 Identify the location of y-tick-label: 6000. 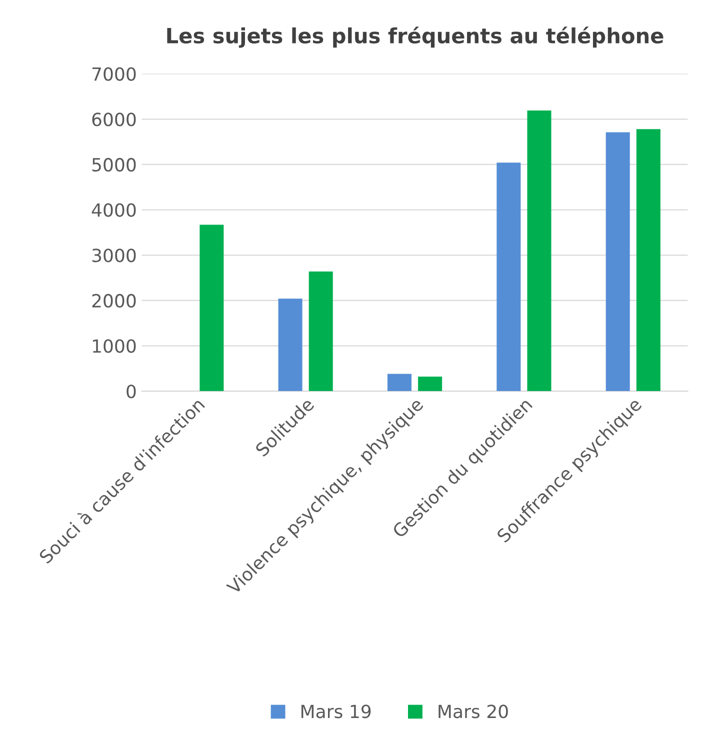
(114, 119).